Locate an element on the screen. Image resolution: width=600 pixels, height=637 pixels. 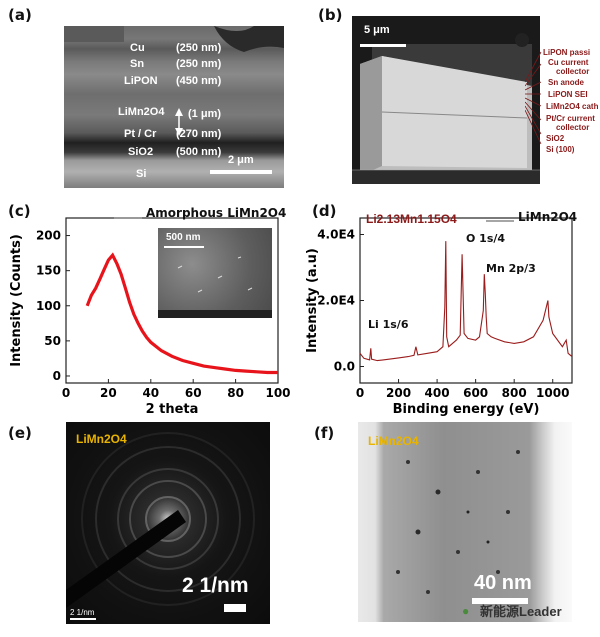
sem-inset-image: 500 nm is located at coordinates (215, 273).